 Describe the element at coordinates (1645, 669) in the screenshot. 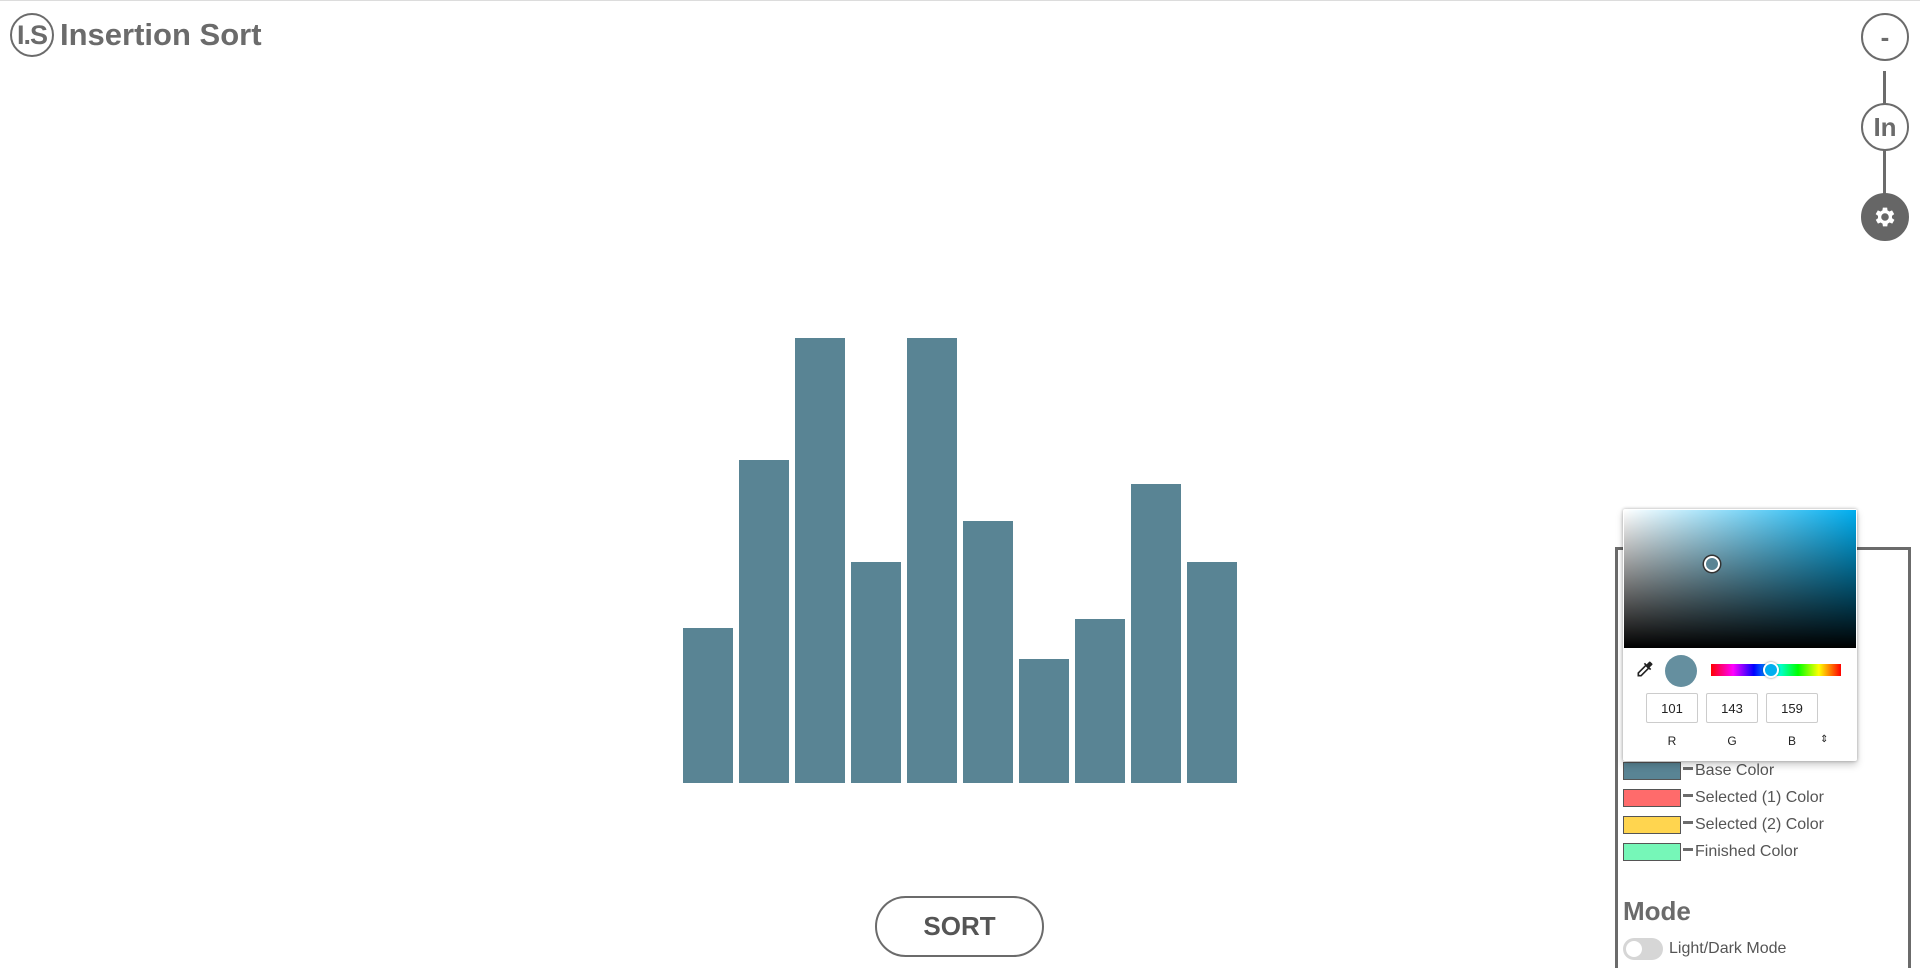

I see `eyedropper-icon` at that location.